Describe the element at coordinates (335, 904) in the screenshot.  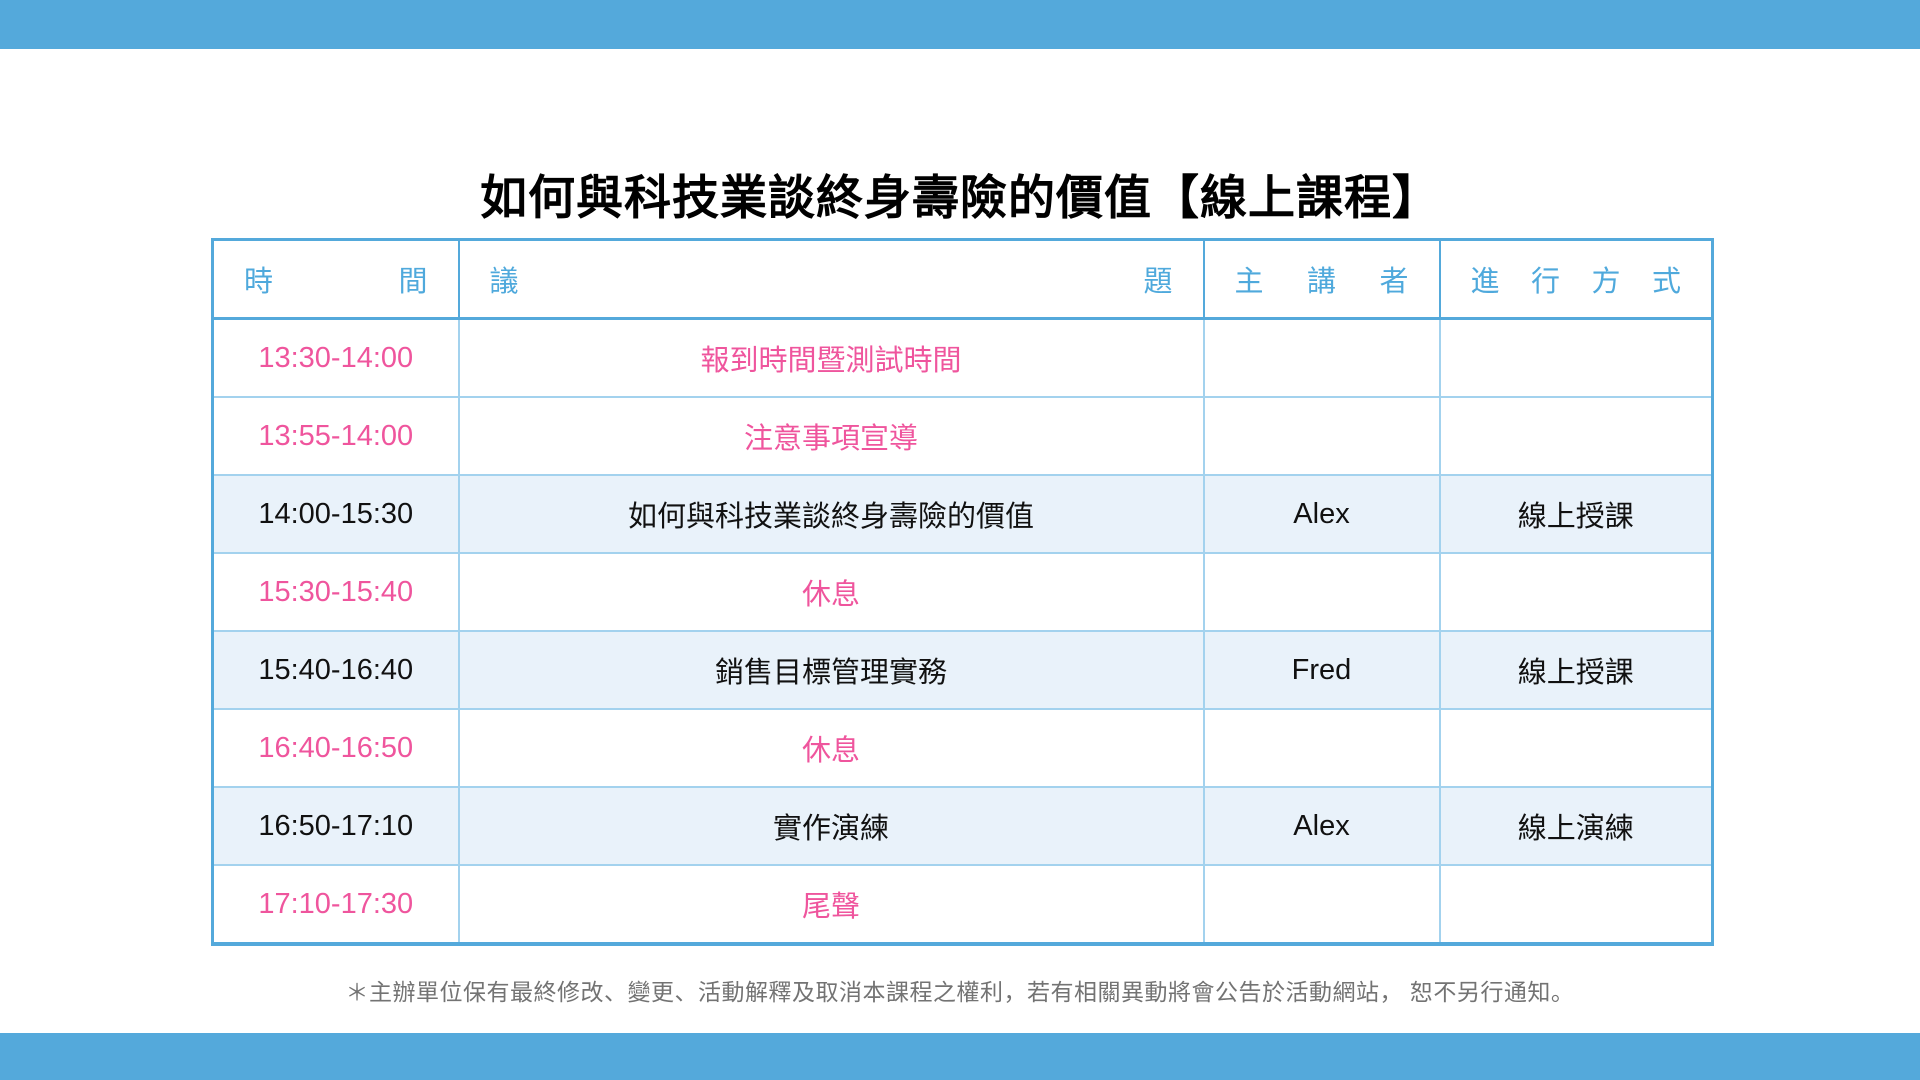
I see `time-cell: 17:10-17:30` at that location.